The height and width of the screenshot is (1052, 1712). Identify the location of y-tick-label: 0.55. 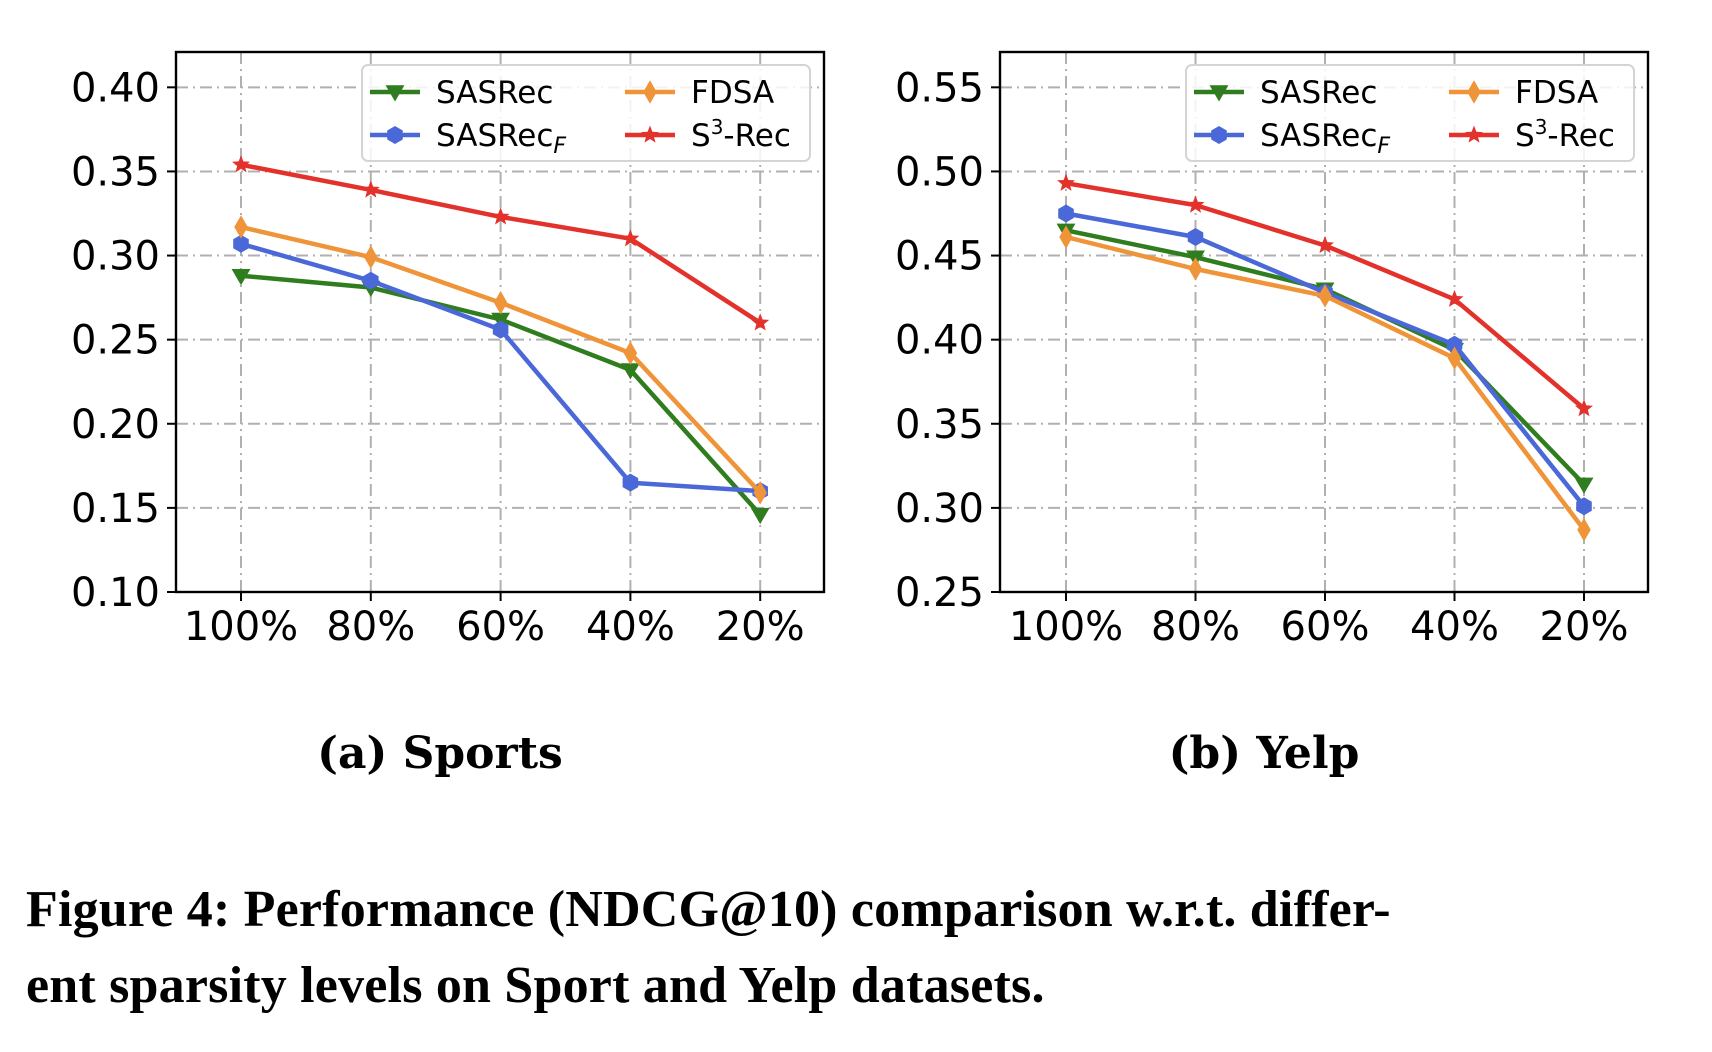
(939, 88).